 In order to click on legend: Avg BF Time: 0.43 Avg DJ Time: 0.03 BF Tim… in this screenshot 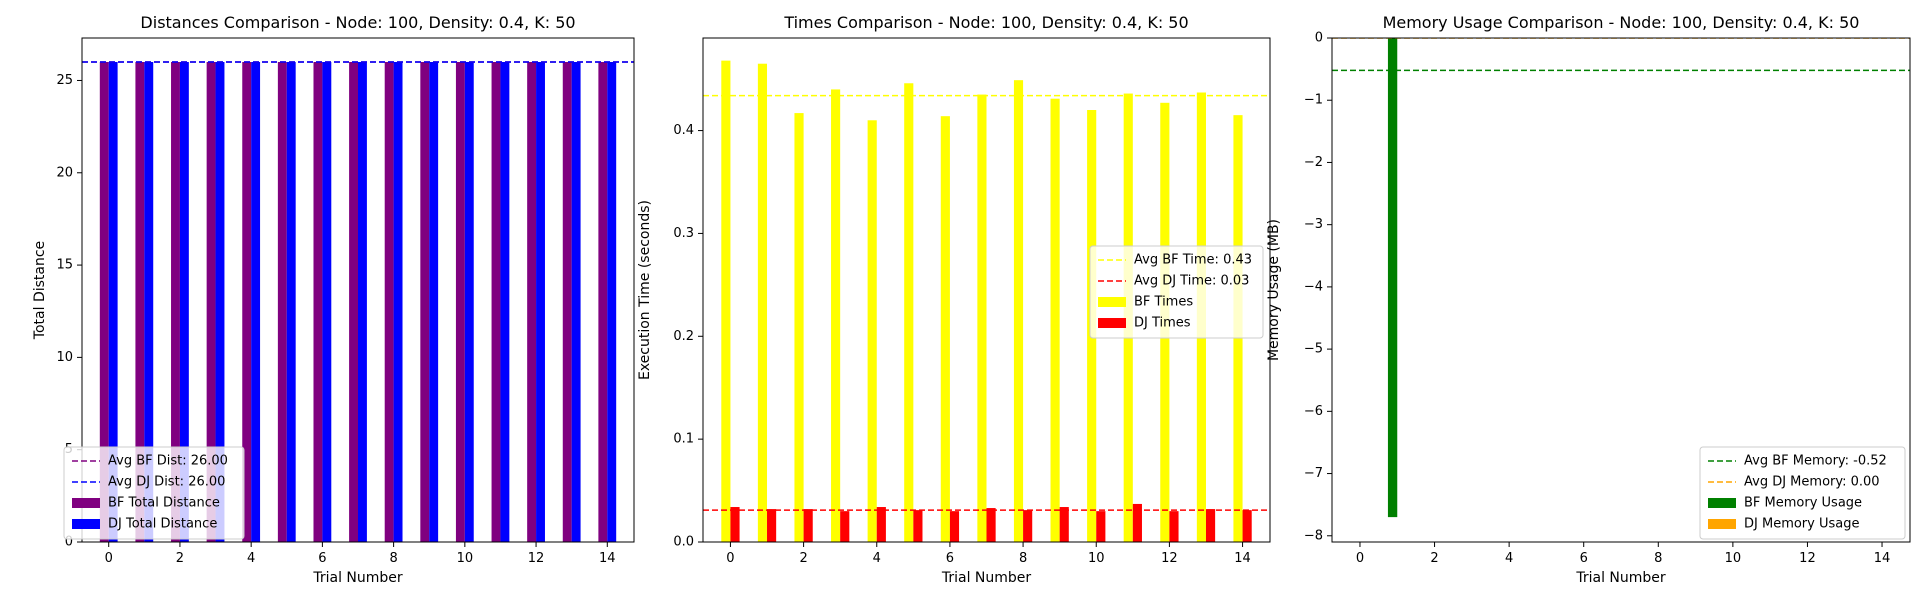, I will do `click(1176, 292)`.